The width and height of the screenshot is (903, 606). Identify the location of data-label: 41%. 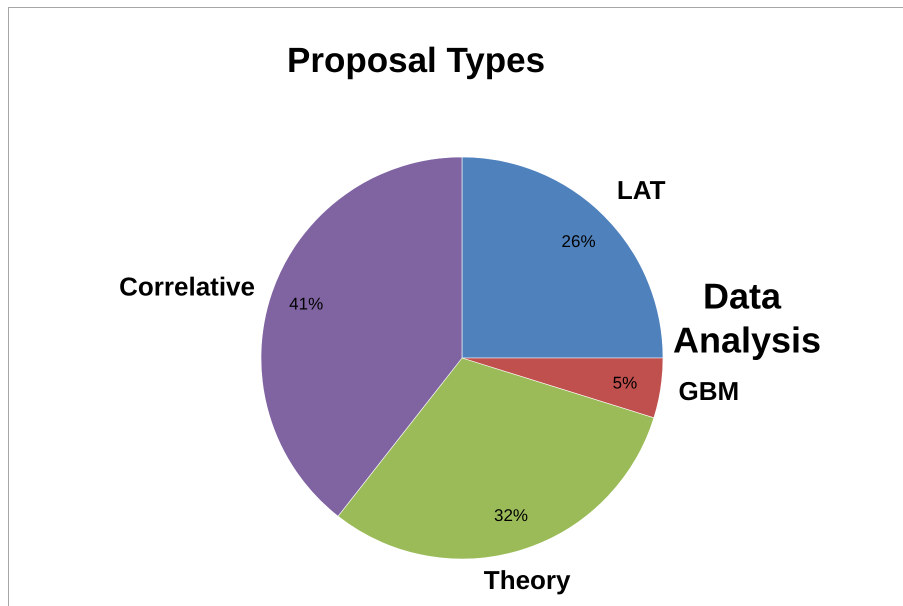
(306, 304).